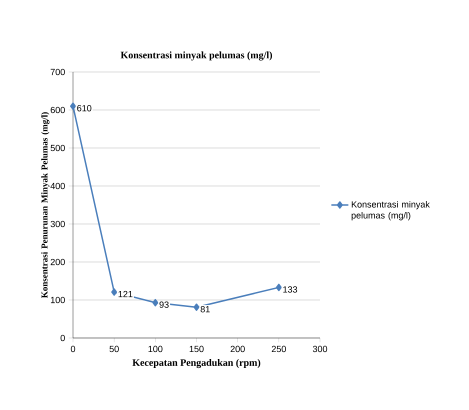 Image resolution: width=469 pixels, height=410 pixels. What do you see at coordinates (84, 108) in the screenshot?
I see `data-label: 610` at bounding box center [84, 108].